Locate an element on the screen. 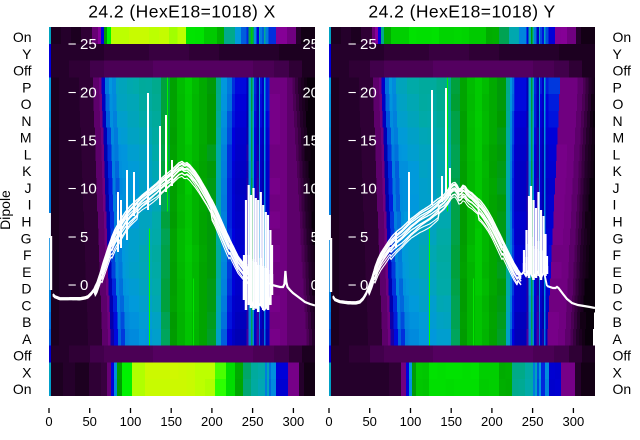 This screenshot has width=640, height=440. svg-text: 24.2 (HexE18=1018) X is located at coordinates (182, 12).